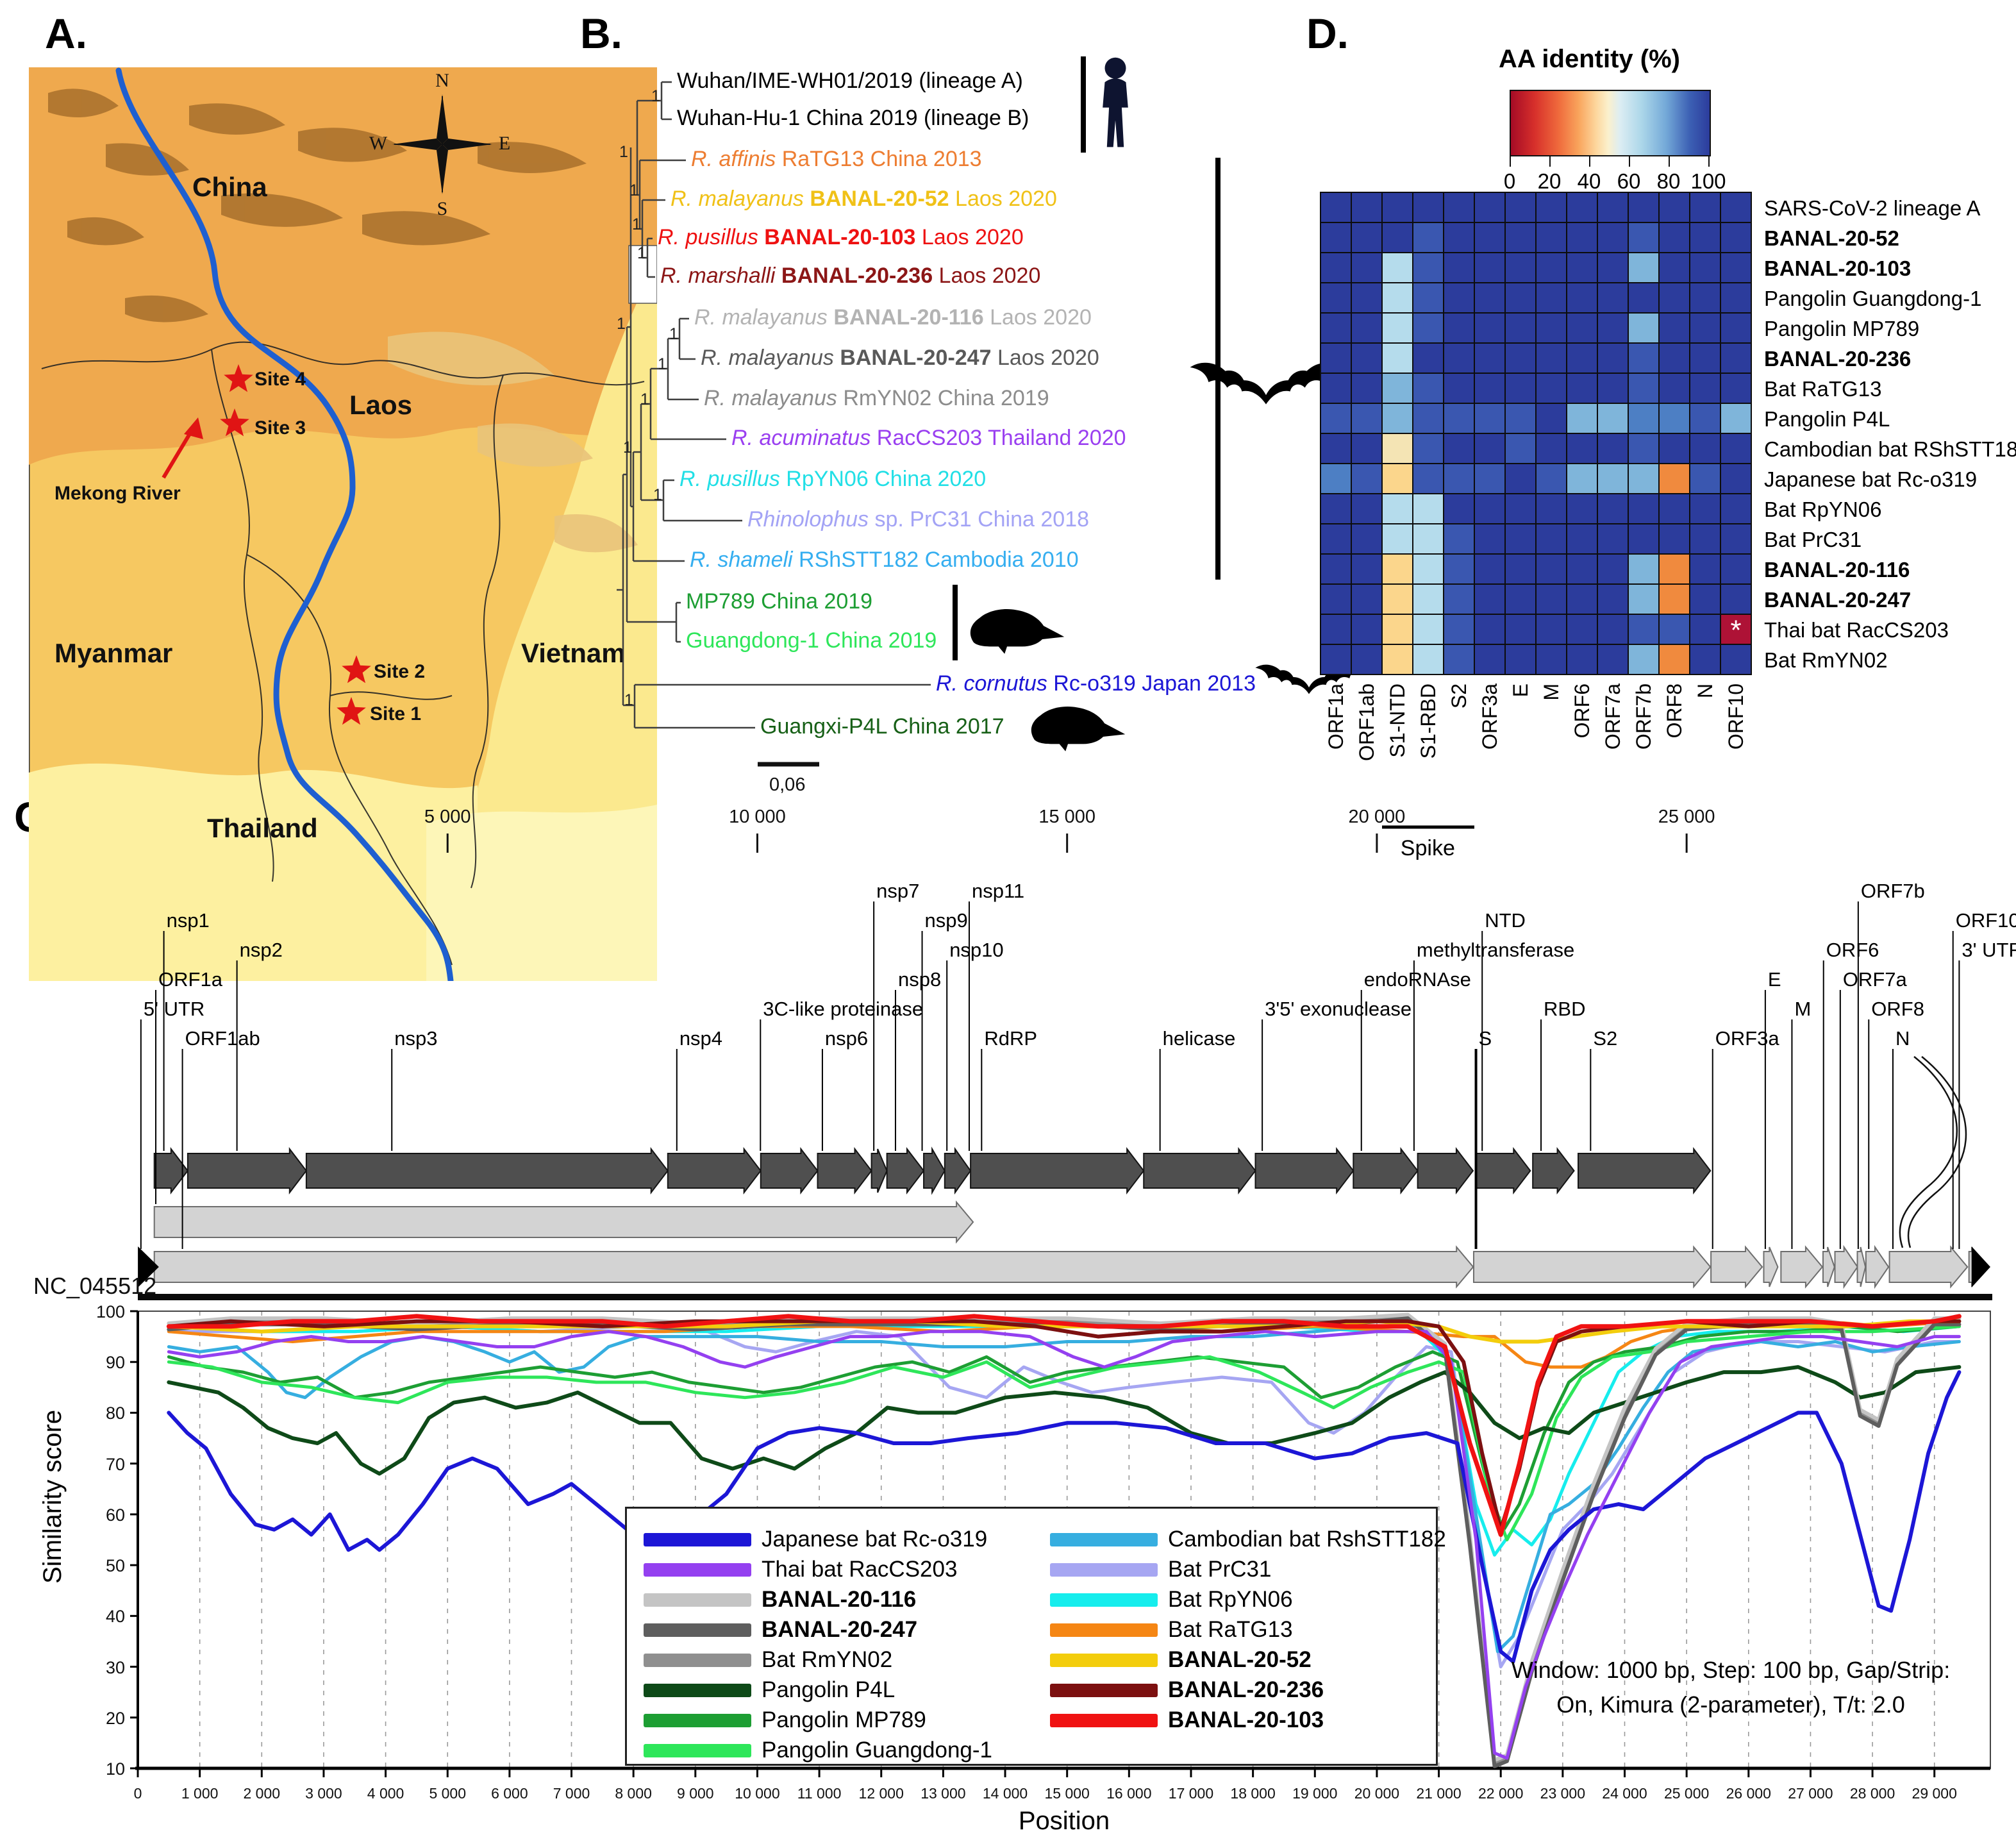 The height and width of the screenshot is (1835, 2016). What do you see at coordinates (881, 1793) in the screenshot?
I see `x-tick-label-12000: 12 000` at bounding box center [881, 1793].